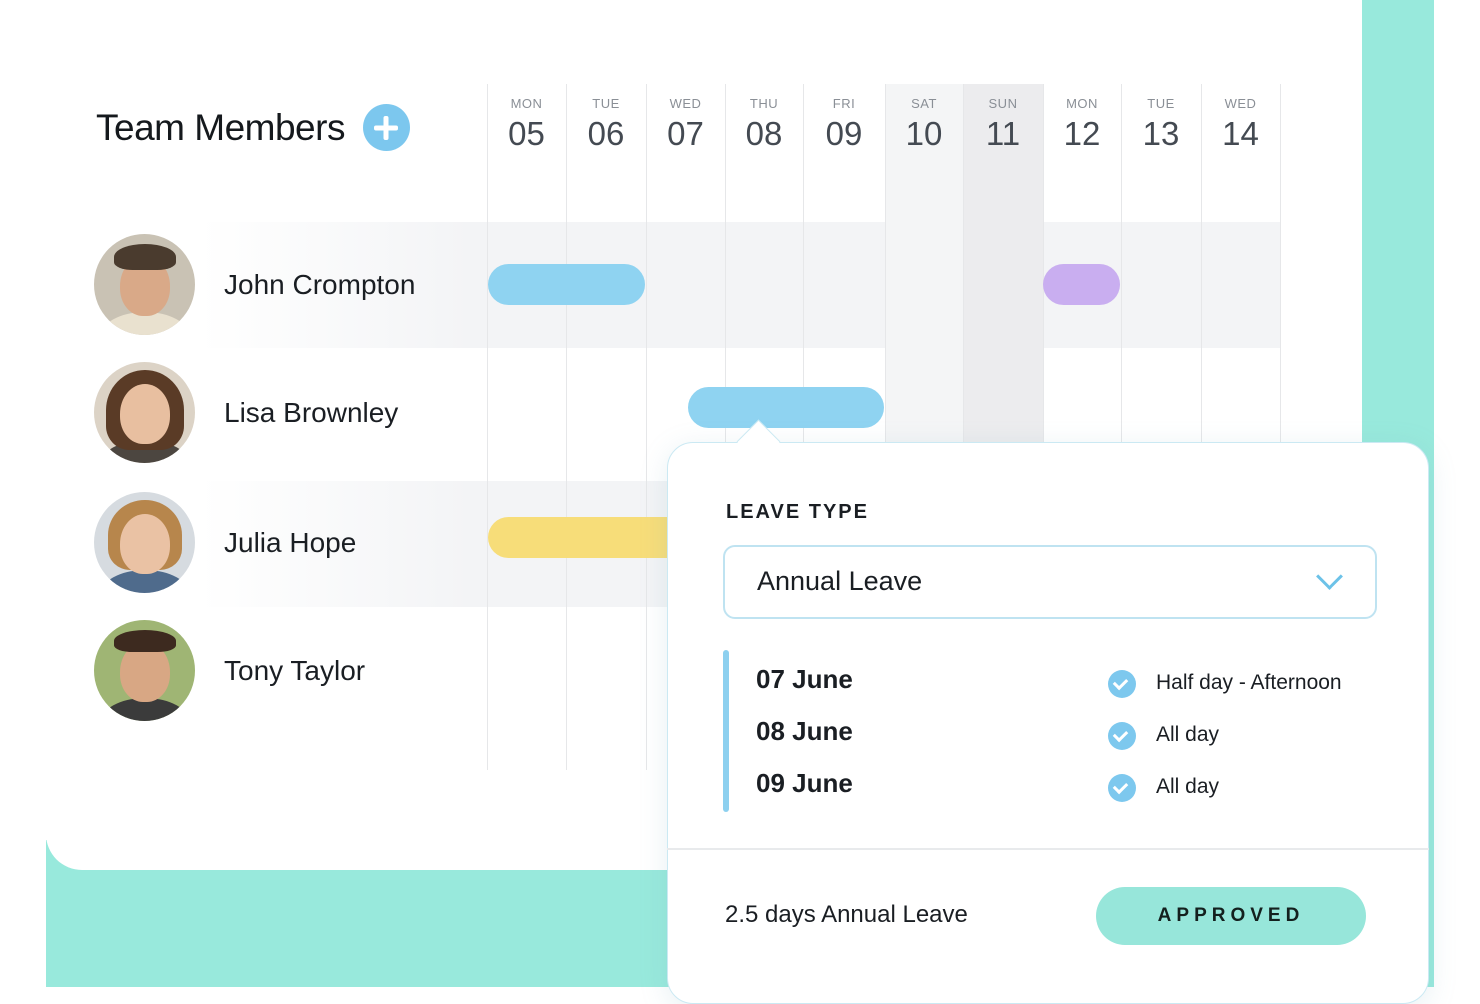 This screenshot has width=1480, height=1004. What do you see at coordinates (924, 263) in the screenshot?
I see `weekend-column-sat` at bounding box center [924, 263].